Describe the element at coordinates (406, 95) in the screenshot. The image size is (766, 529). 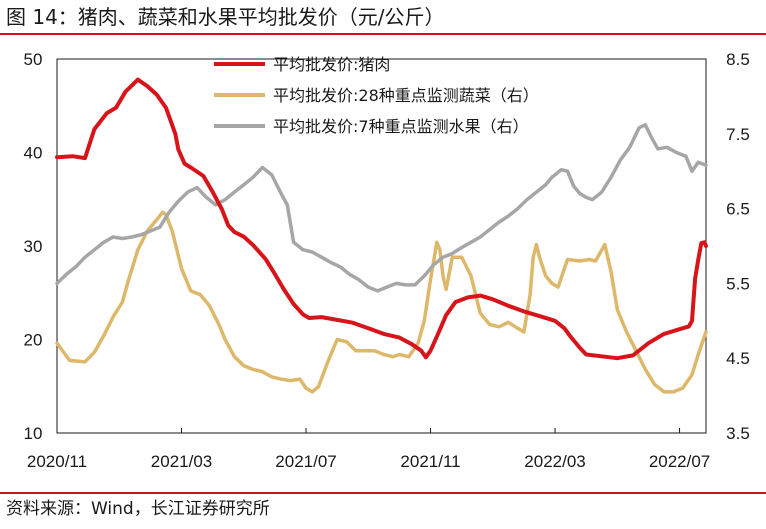
I see `legend-vegetables-label: 平均批发价:28种重点监测蔬菜（右）` at that location.